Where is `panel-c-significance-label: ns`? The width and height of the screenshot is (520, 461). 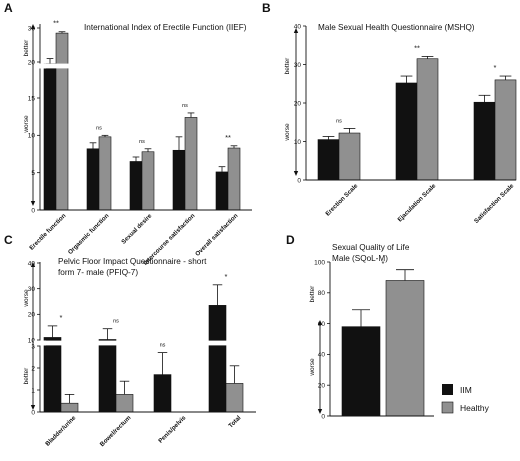
panel-c-significance-label: ns is located at coordinates (163, 346).